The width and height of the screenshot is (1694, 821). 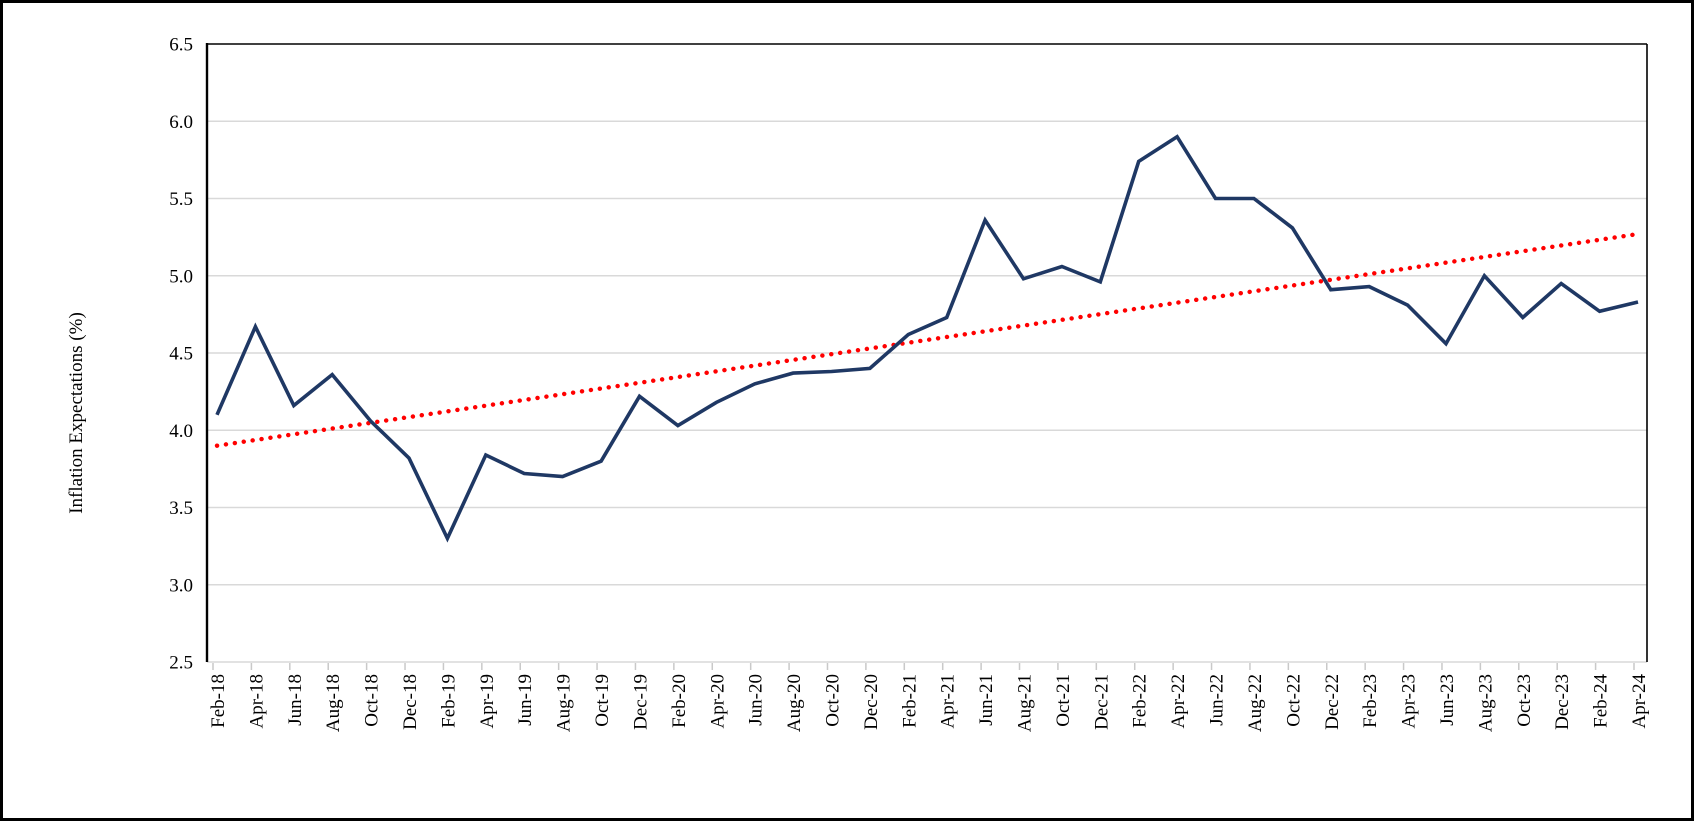 What do you see at coordinates (1140, 701) in the screenshot?
I see `x-tick-label: Feb-22` at bounding box center [1140, 701].